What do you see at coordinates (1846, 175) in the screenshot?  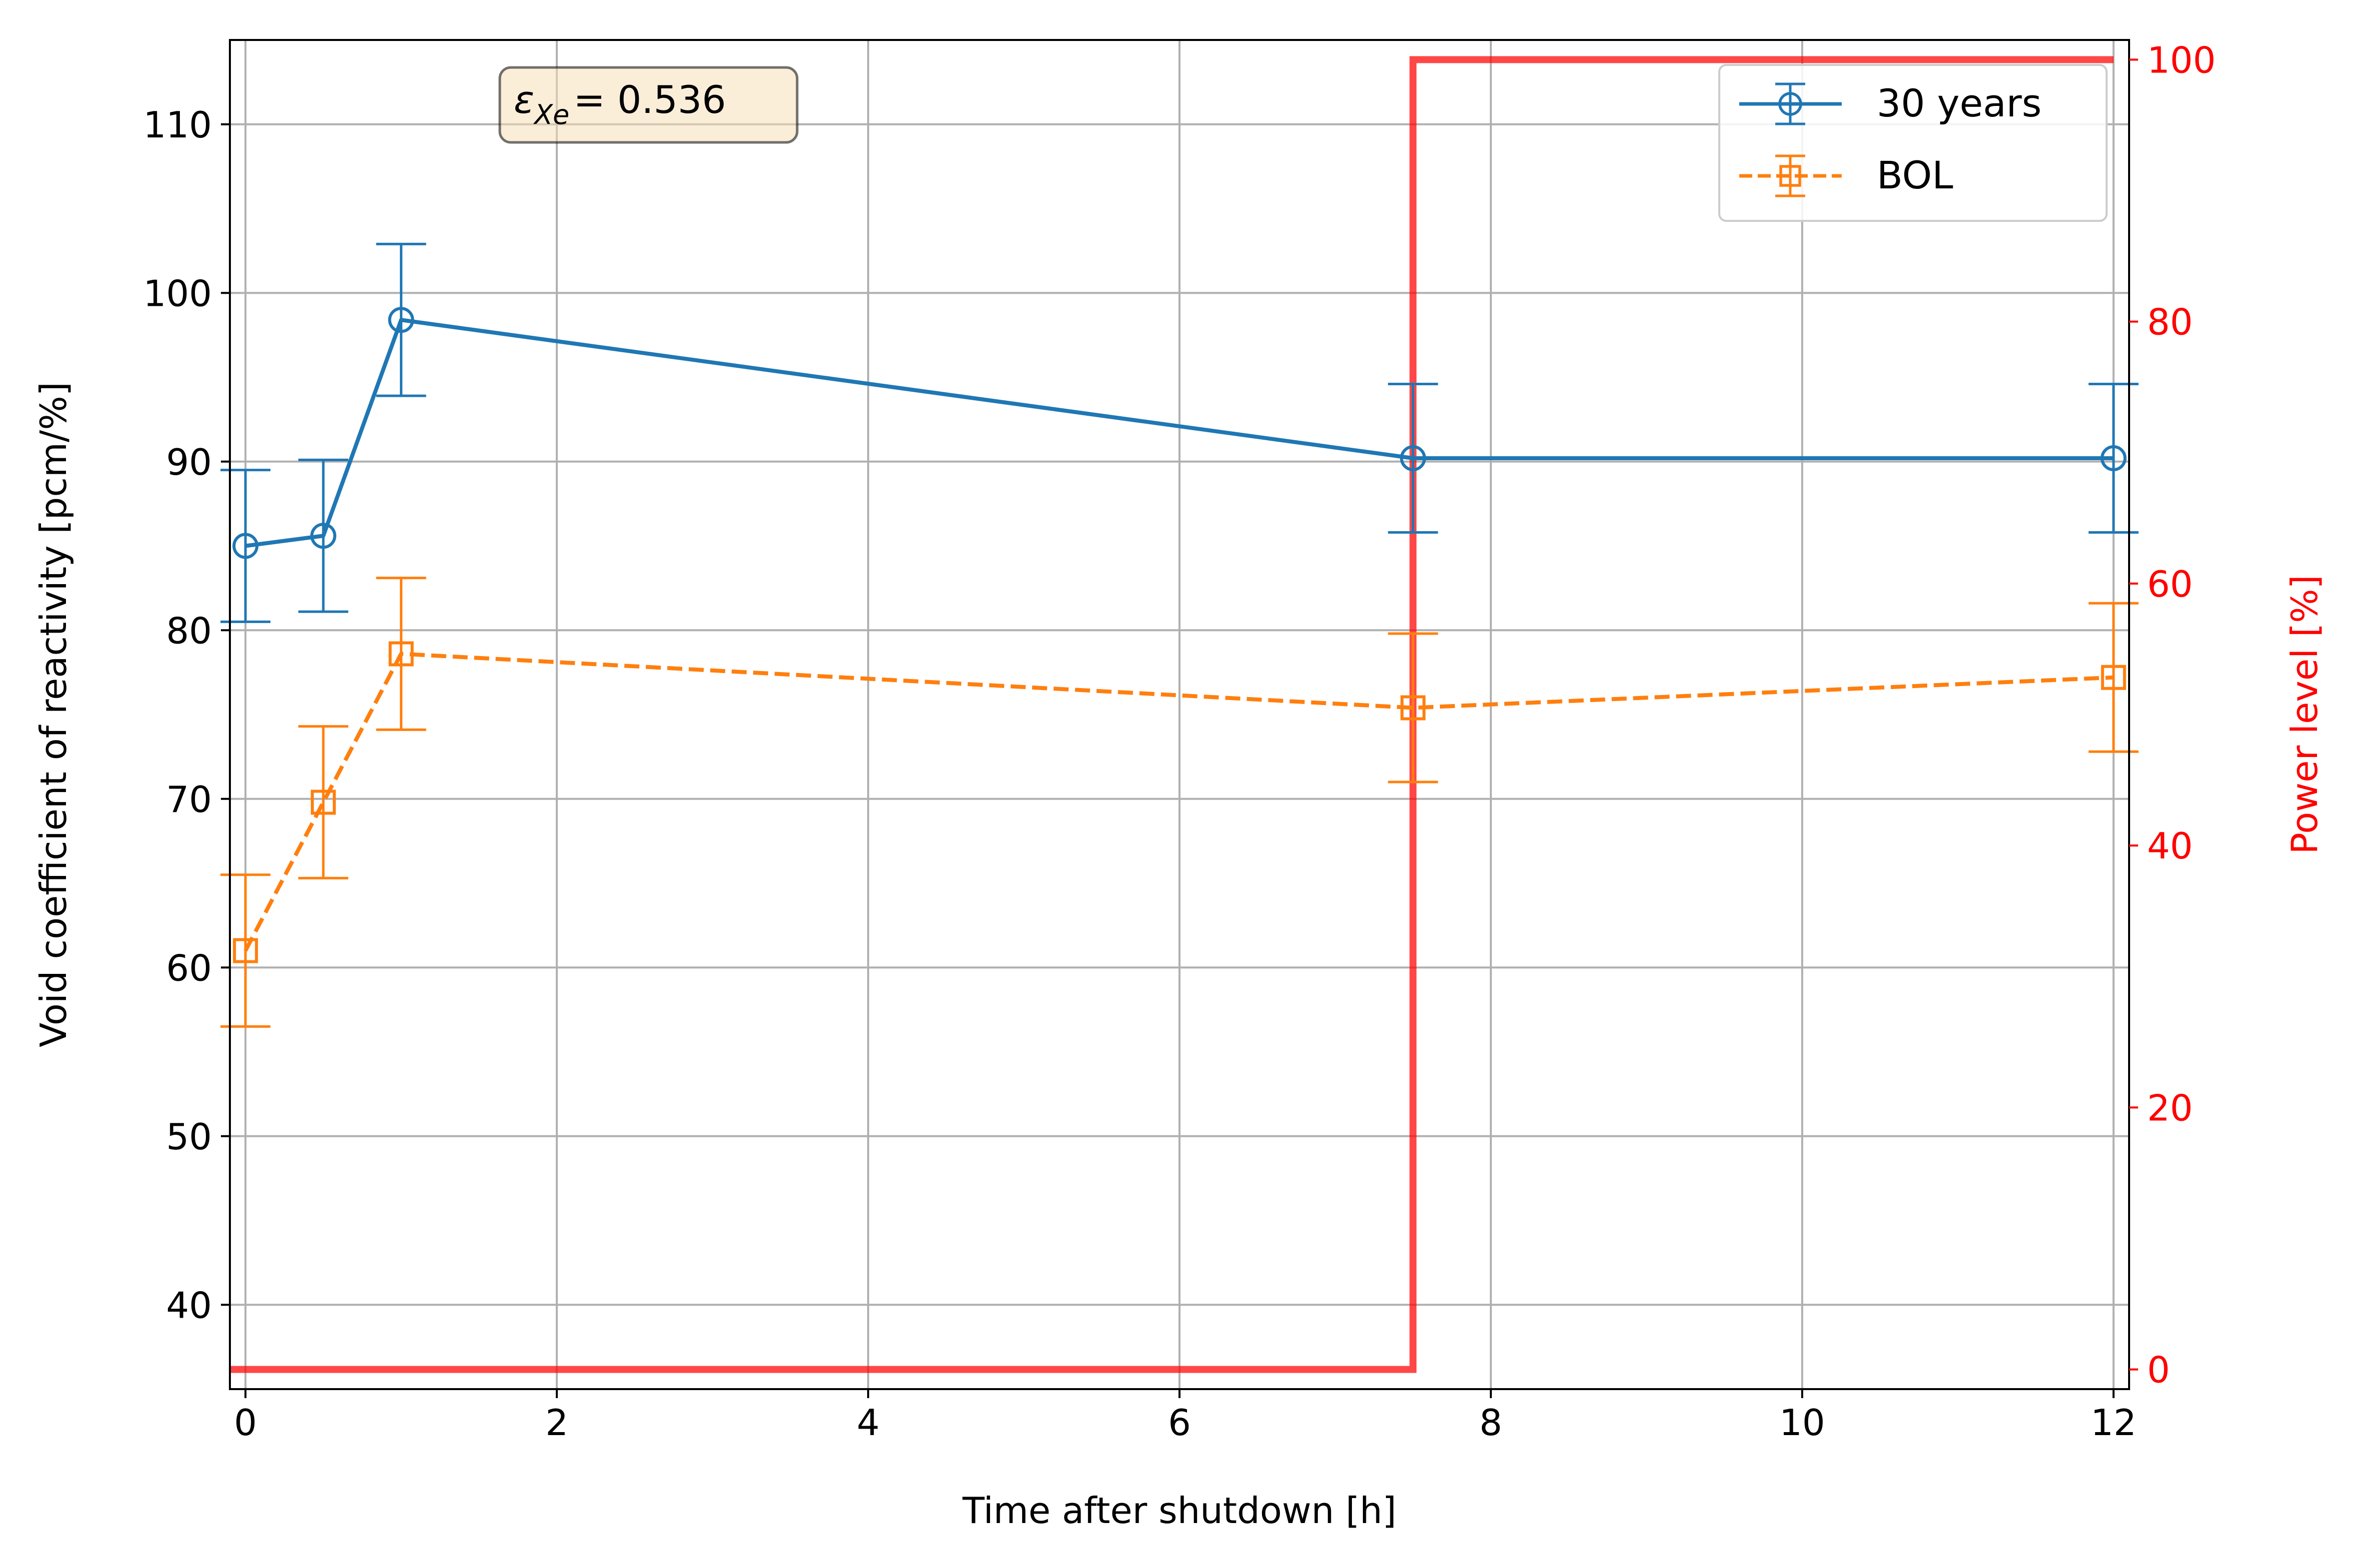 I see `legend-entry-bol: BOL` at bounding box center [1846, 175].